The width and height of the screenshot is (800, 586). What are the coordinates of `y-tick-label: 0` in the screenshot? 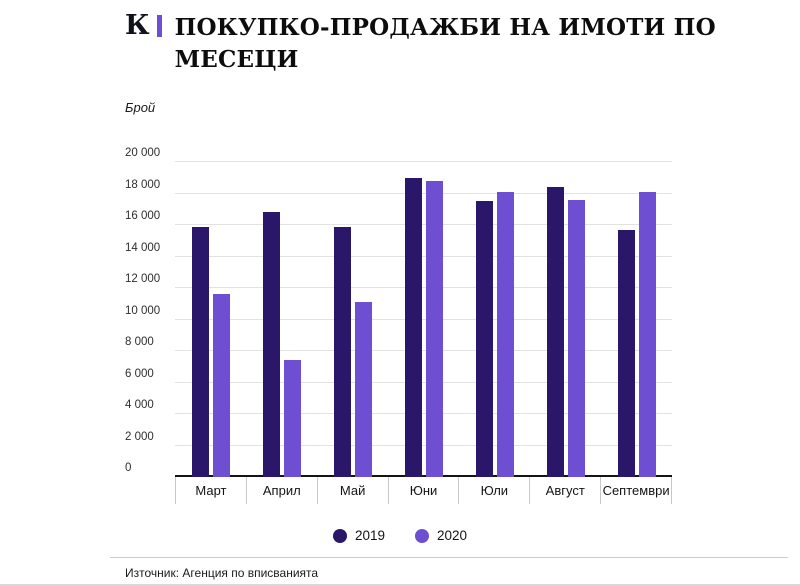 It's located at (128, 468).